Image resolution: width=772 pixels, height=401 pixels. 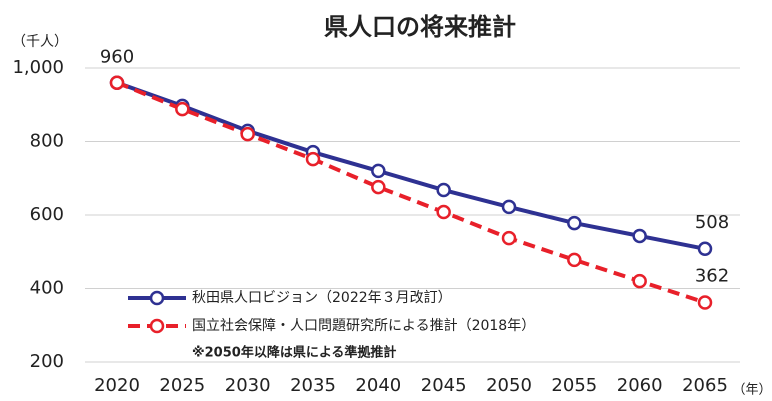 I want to click on y-tick-label: 600, so click(x=47, y=214).